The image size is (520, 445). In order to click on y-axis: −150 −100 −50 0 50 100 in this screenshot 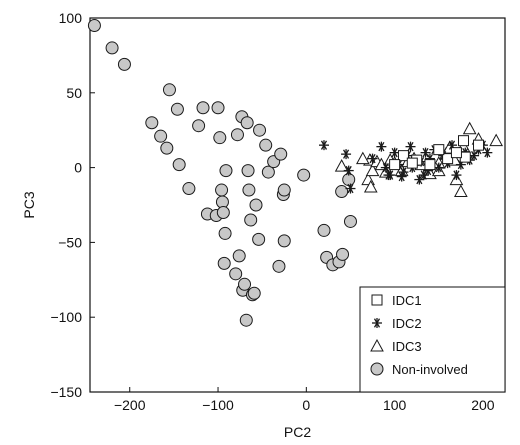, I will do `click(72, 205)`.